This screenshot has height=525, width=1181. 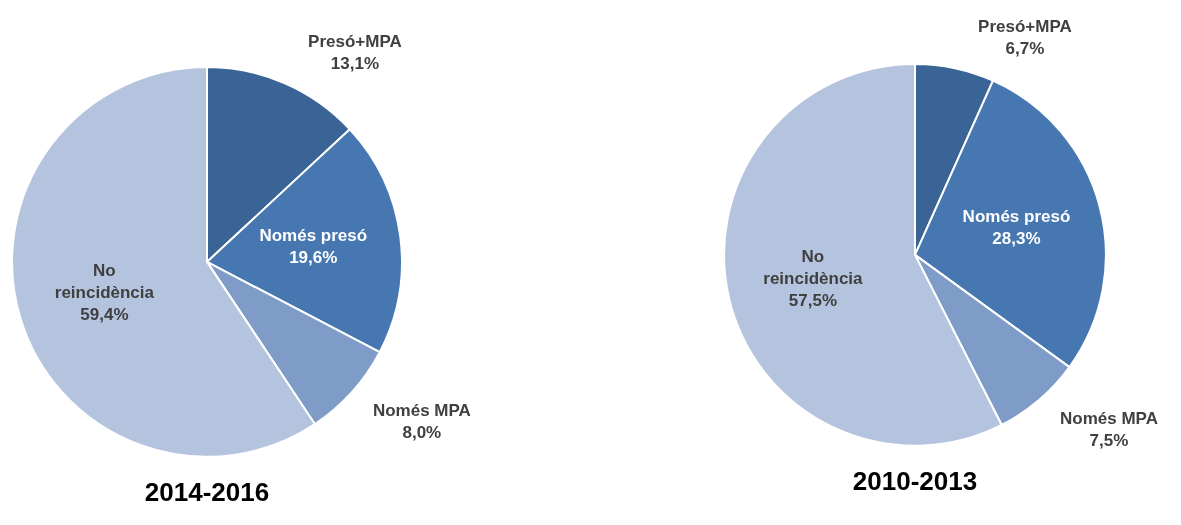 What do you see at coordinates (1109, 440) in the screenshot?
I see `data-label: 7,5%` at bounding box center [1109, 440].